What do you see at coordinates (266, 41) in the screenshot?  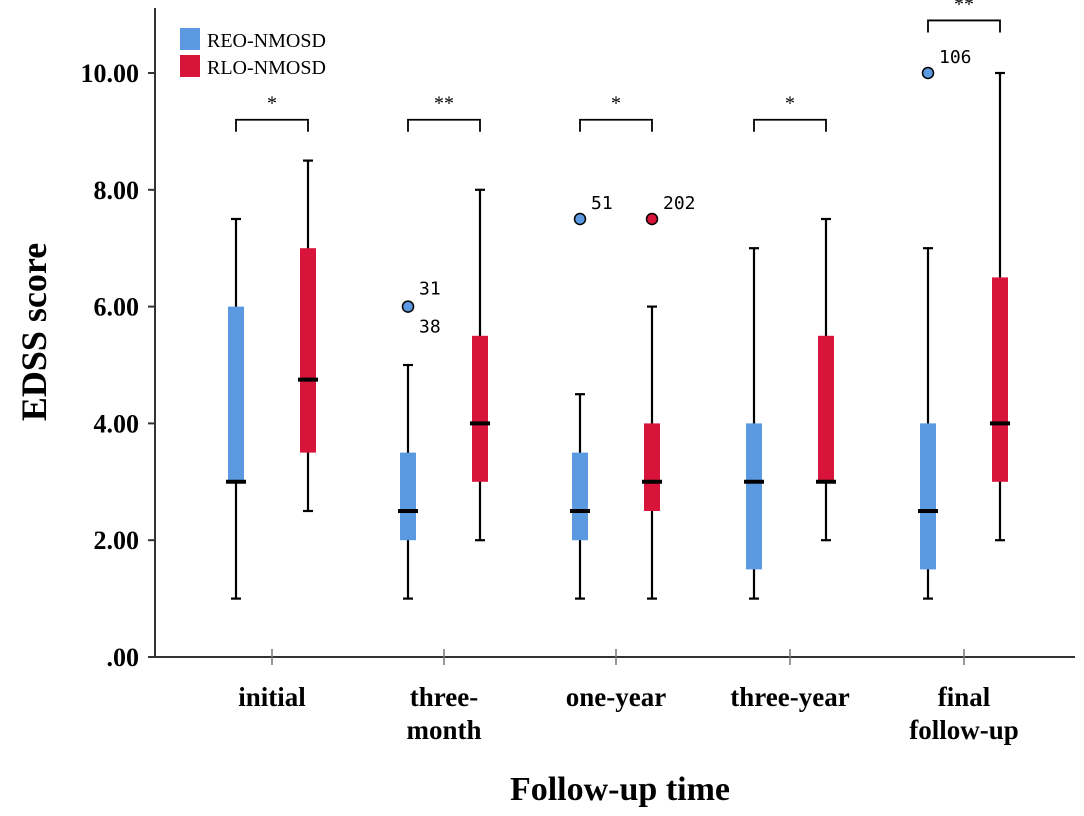 I see `legend-label-reo: REO-NMOSD` at bounding box center [266, 41].